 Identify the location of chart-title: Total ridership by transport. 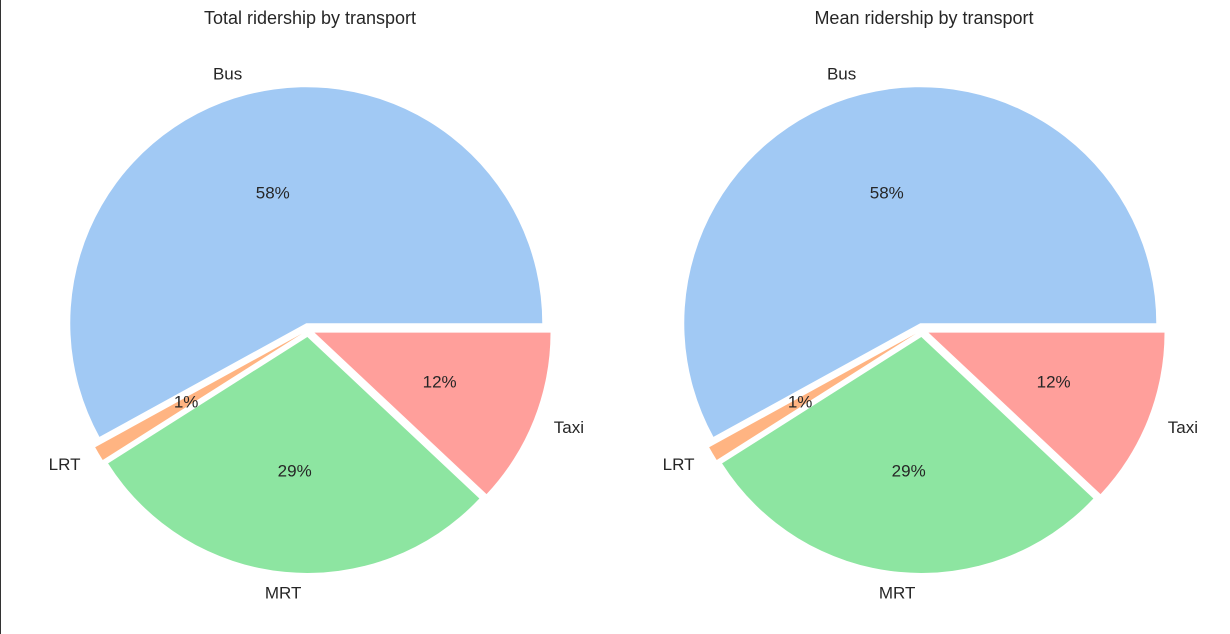
(310, 18).